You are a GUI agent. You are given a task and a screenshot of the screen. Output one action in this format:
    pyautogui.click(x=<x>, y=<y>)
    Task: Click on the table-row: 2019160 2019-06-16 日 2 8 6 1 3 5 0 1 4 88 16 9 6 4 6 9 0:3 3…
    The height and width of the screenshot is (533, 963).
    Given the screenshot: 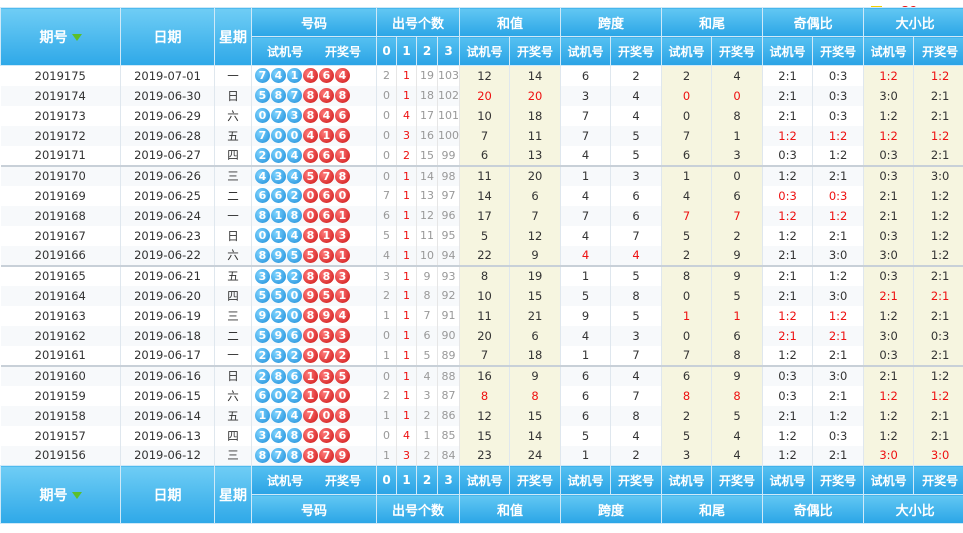 What is the action you would take?
    pyautogui.click(x=481, y=375)
    